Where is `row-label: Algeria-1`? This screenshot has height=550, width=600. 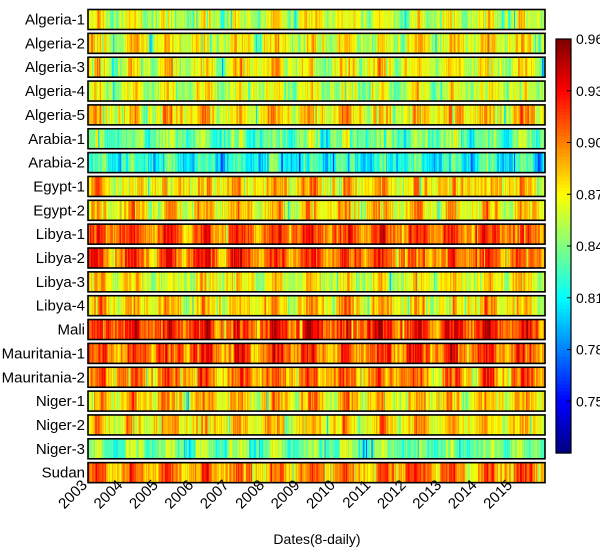 row-label: Algeria-1 is located at coordinates (55, 20).